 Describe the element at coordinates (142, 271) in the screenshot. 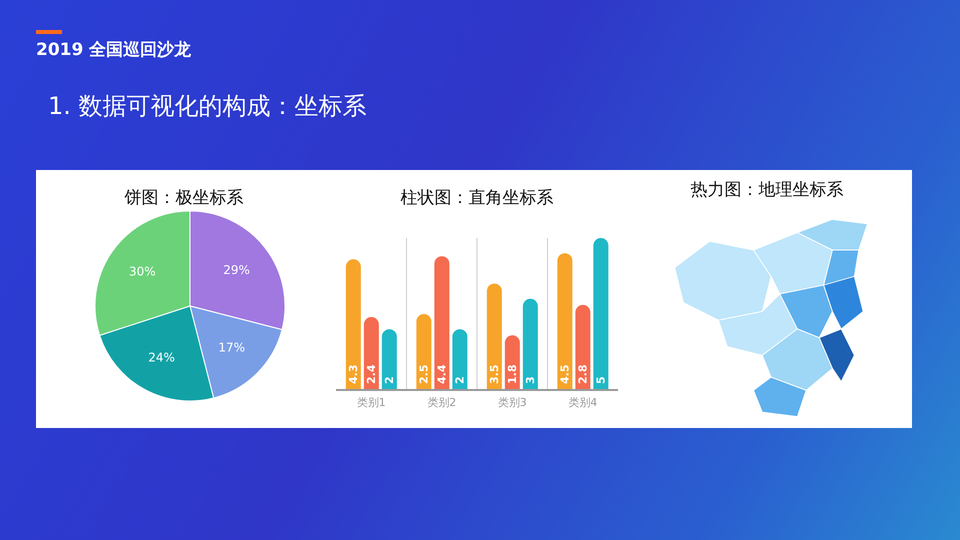

I see `data-label: 30%` at that location.